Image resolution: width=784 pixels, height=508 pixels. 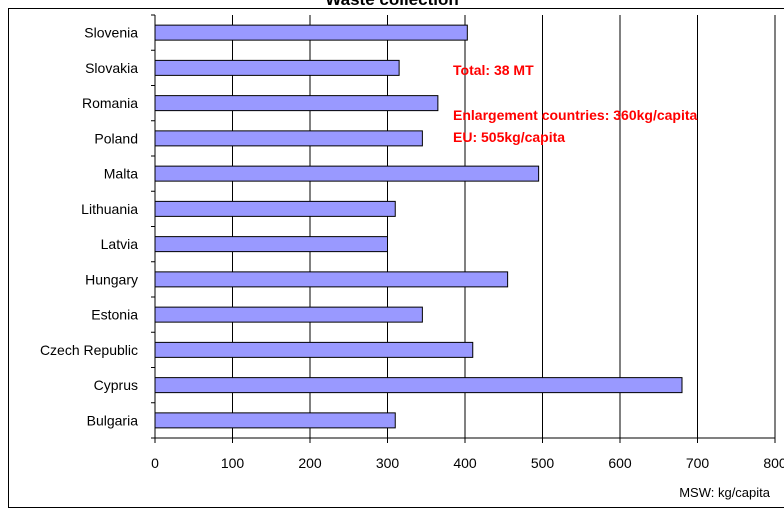 What do you see at coordinates (418, 385) in the screenshot?
I see `bar-cyprus` at bounding box center [418, 385].